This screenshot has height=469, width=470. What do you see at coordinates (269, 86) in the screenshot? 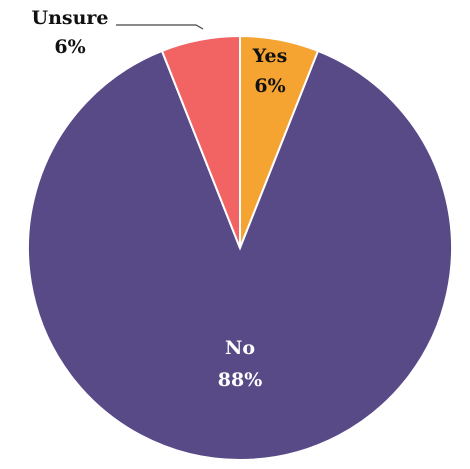
I see `slice-value-yes: 6%` at bounding box center [269, 86].